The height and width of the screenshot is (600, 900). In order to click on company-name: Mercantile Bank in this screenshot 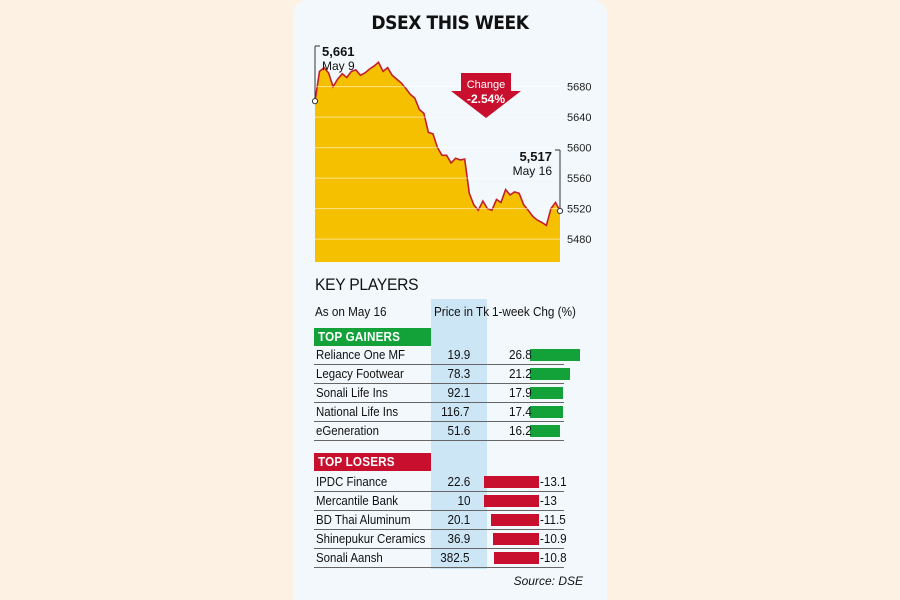, I will do `click(357, 500)`.